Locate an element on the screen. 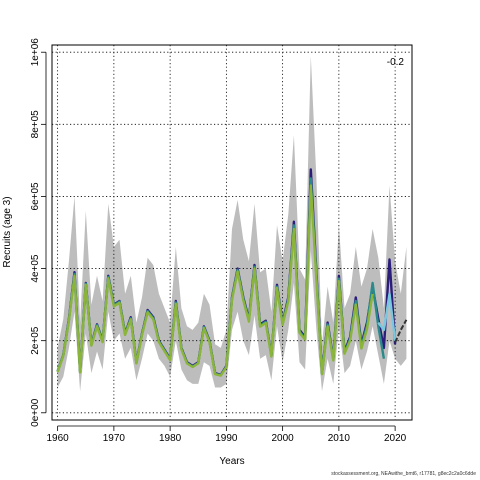 The width and height of the screenshot is (480, 480). x-tick-label: 2010 is located at coordinates (339, 438).